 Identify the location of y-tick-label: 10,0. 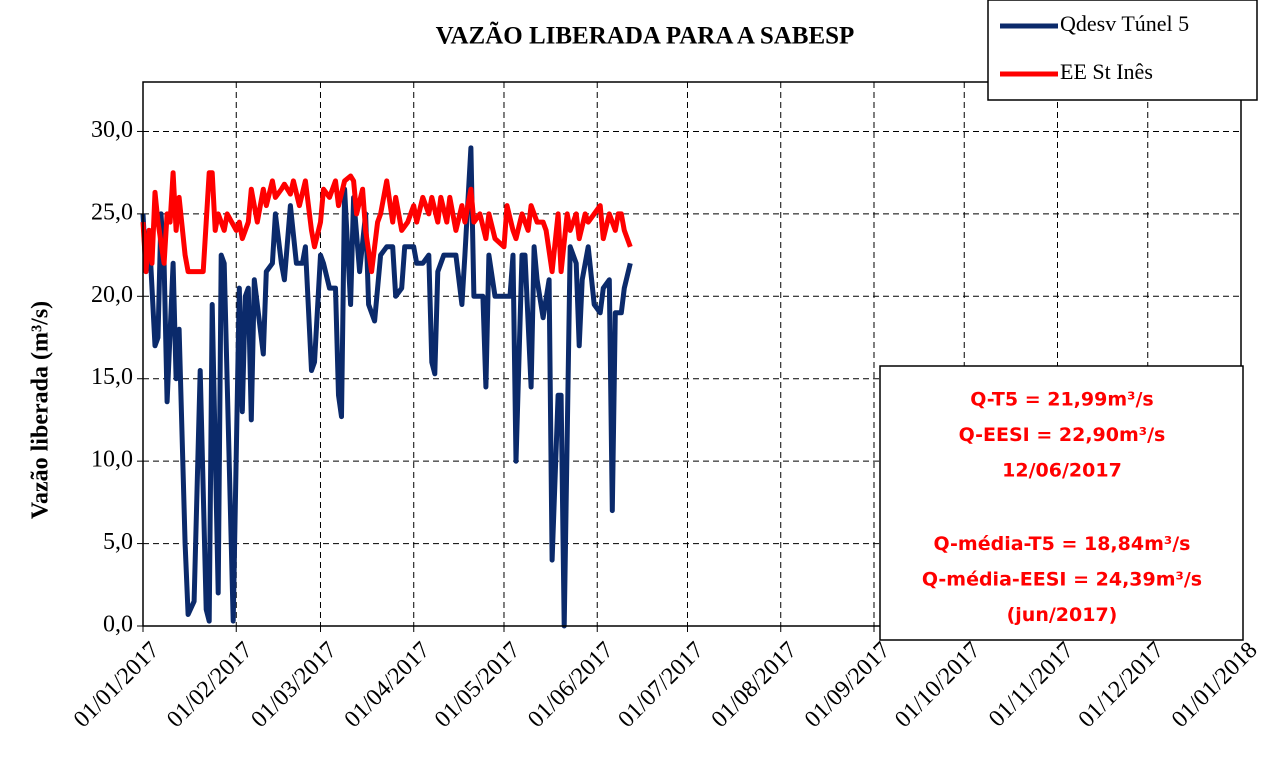
(112, 460).